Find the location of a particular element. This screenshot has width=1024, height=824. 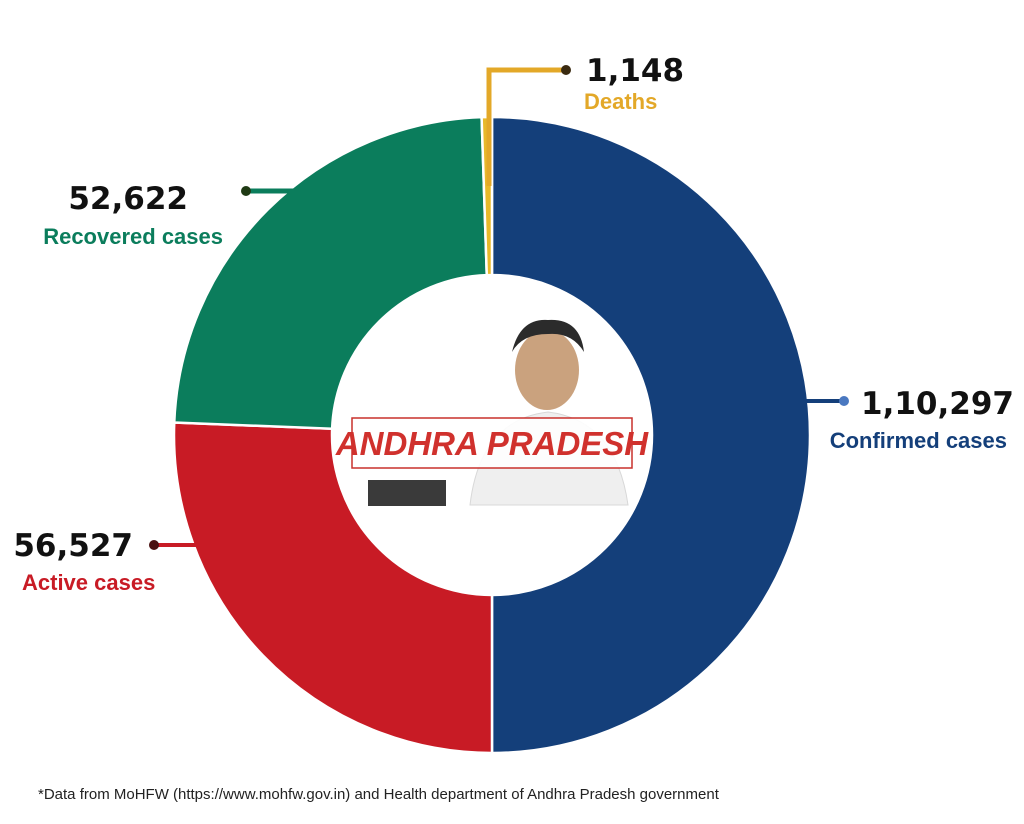

person-head-icon is located at coordinates (547, 370).